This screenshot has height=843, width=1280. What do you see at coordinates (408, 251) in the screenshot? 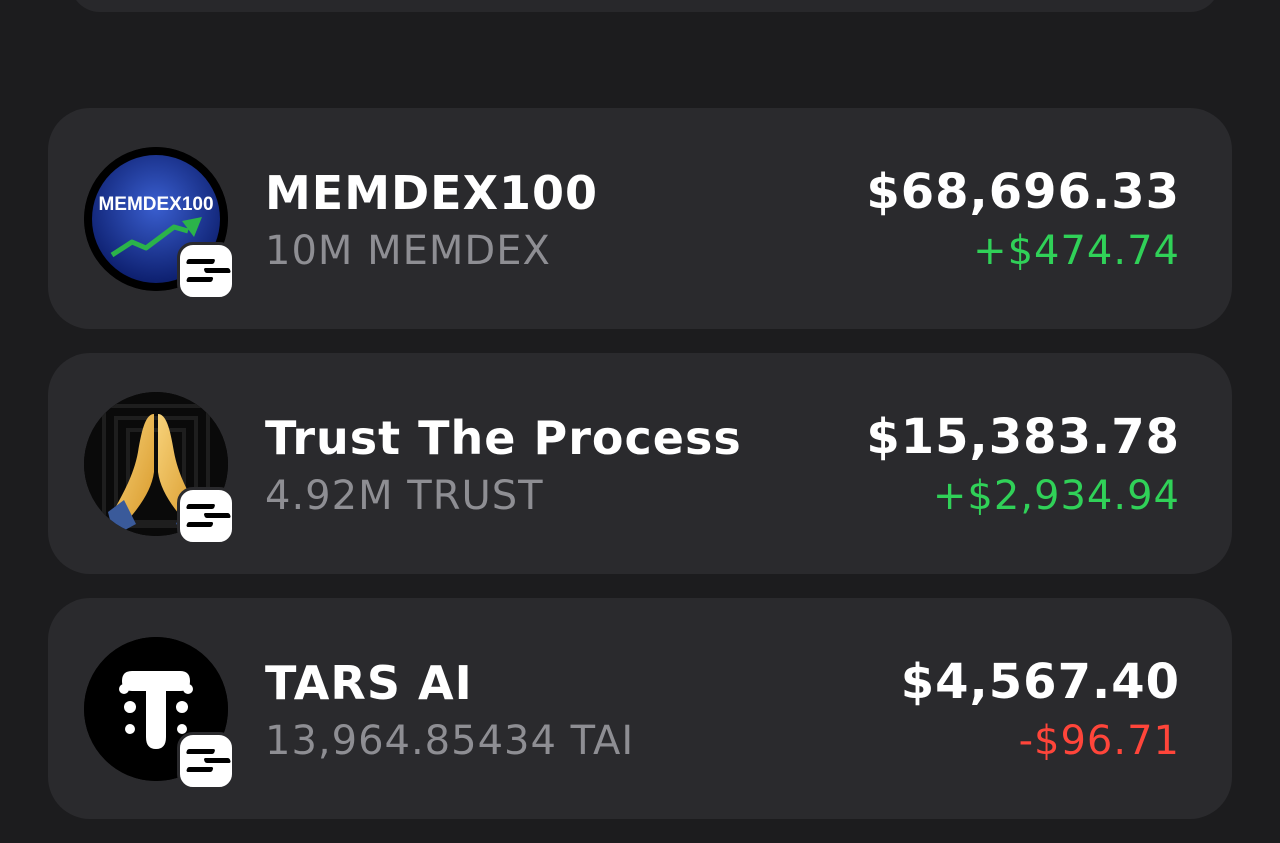
I see `token-balance: 10M MEMDEX` at bounding box center [408, 251].